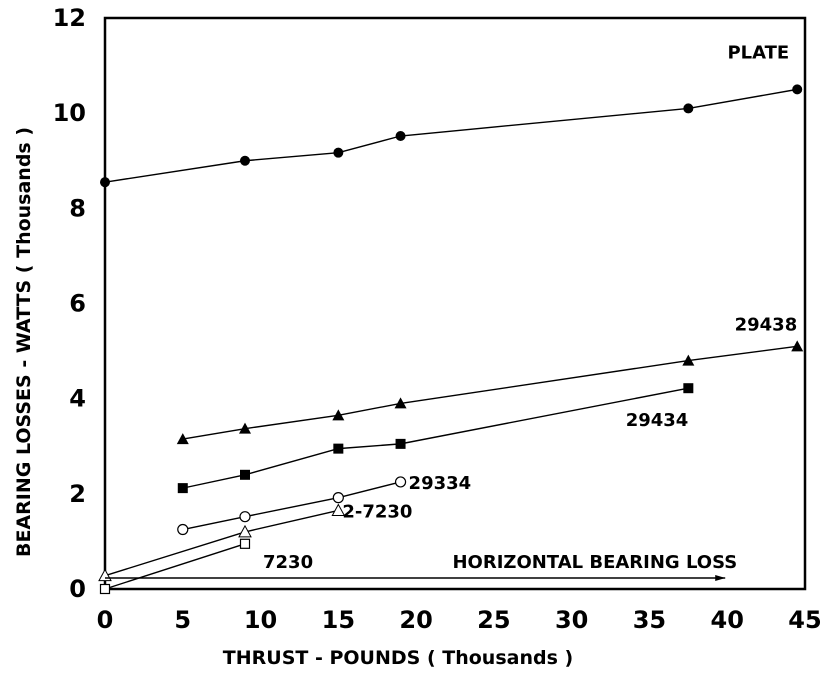 The image size is (830, 674). Describe the element at coordinates (77, 589) in the screenshot. I see `y-tick-label: 0` at that location.